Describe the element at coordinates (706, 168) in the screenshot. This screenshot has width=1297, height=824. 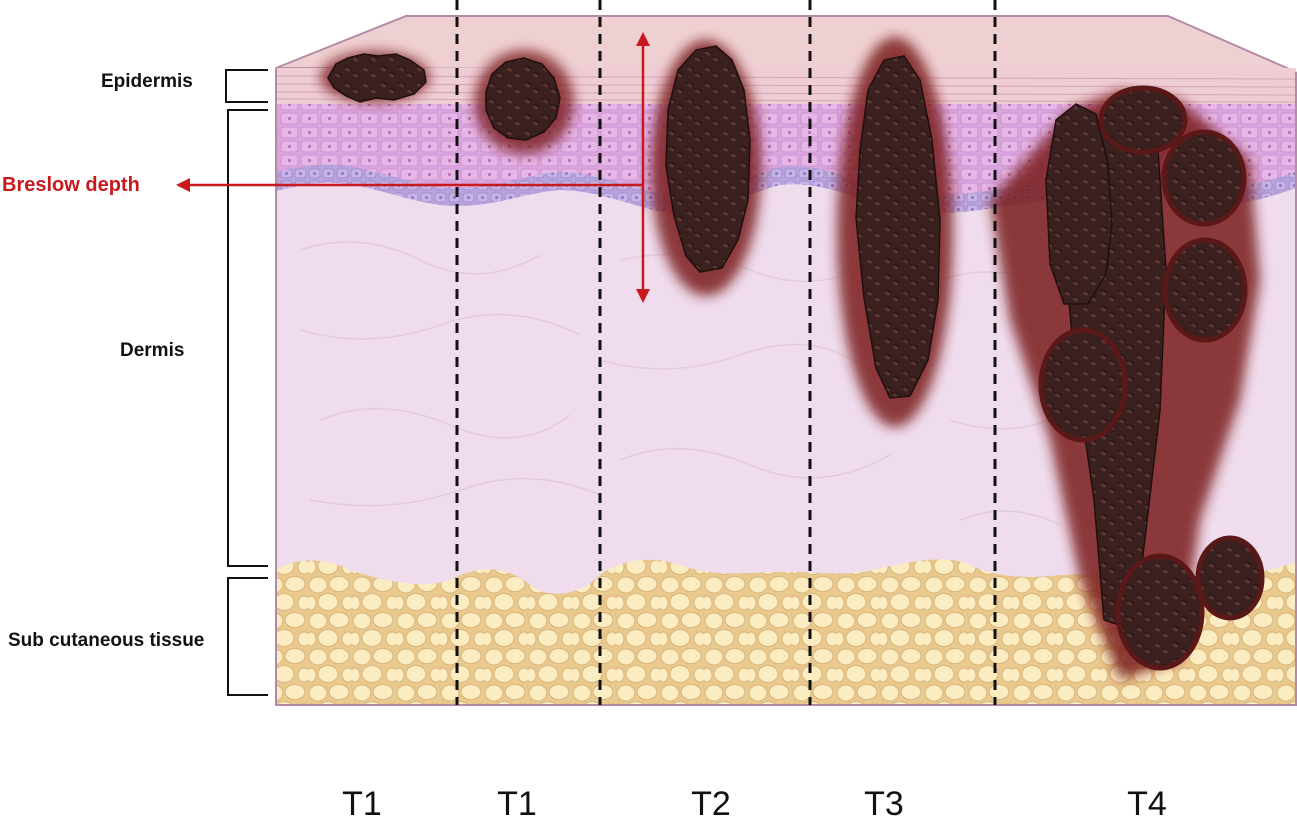
I see `tumor-t2` at that location.